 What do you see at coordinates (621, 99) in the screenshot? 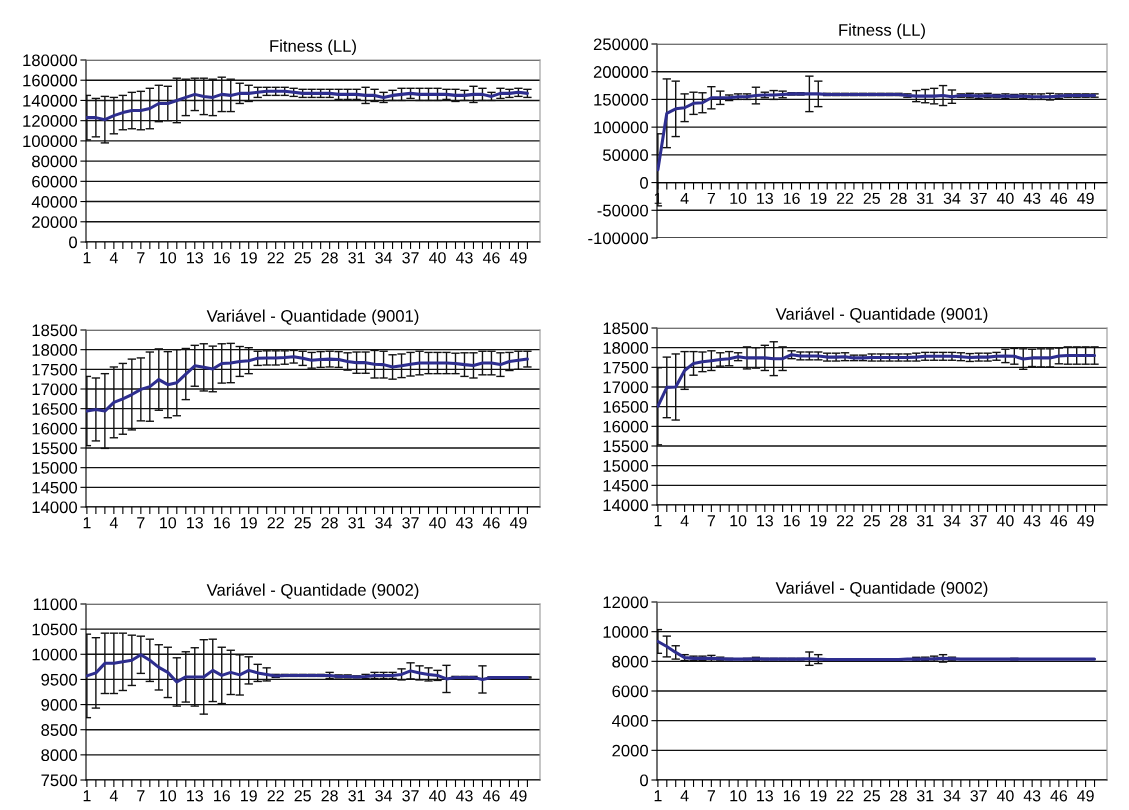
I see `y-tick-label: 150000` at bounding box center [621, 99].